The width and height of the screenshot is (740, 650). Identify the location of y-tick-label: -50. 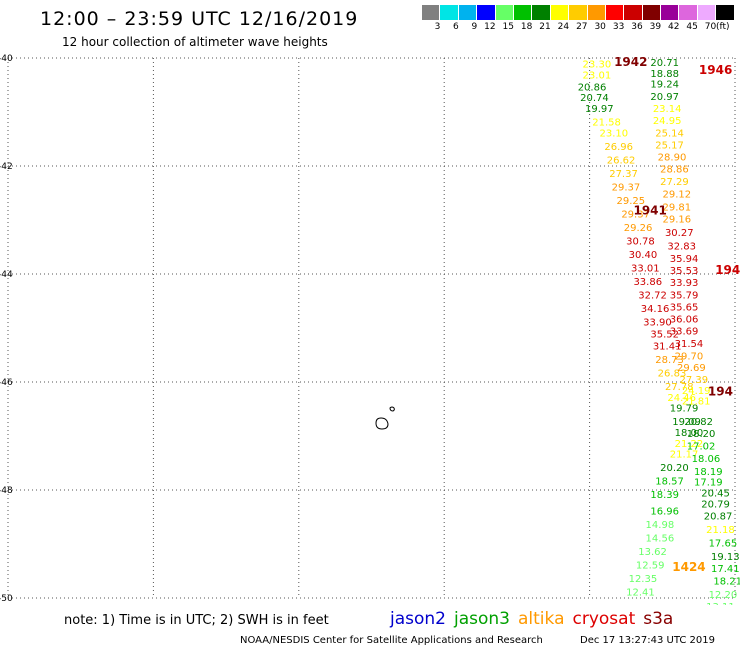
(6, 599).